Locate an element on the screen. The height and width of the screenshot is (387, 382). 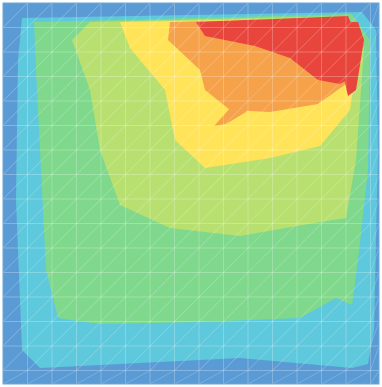
contour-level-5-island is located at coordinates (232, 114).